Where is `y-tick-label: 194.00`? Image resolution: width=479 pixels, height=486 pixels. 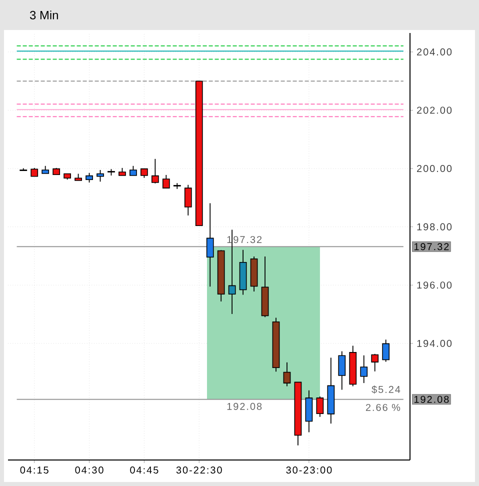
y-tick-label: 194.00 is located at coordinates (434, 343).